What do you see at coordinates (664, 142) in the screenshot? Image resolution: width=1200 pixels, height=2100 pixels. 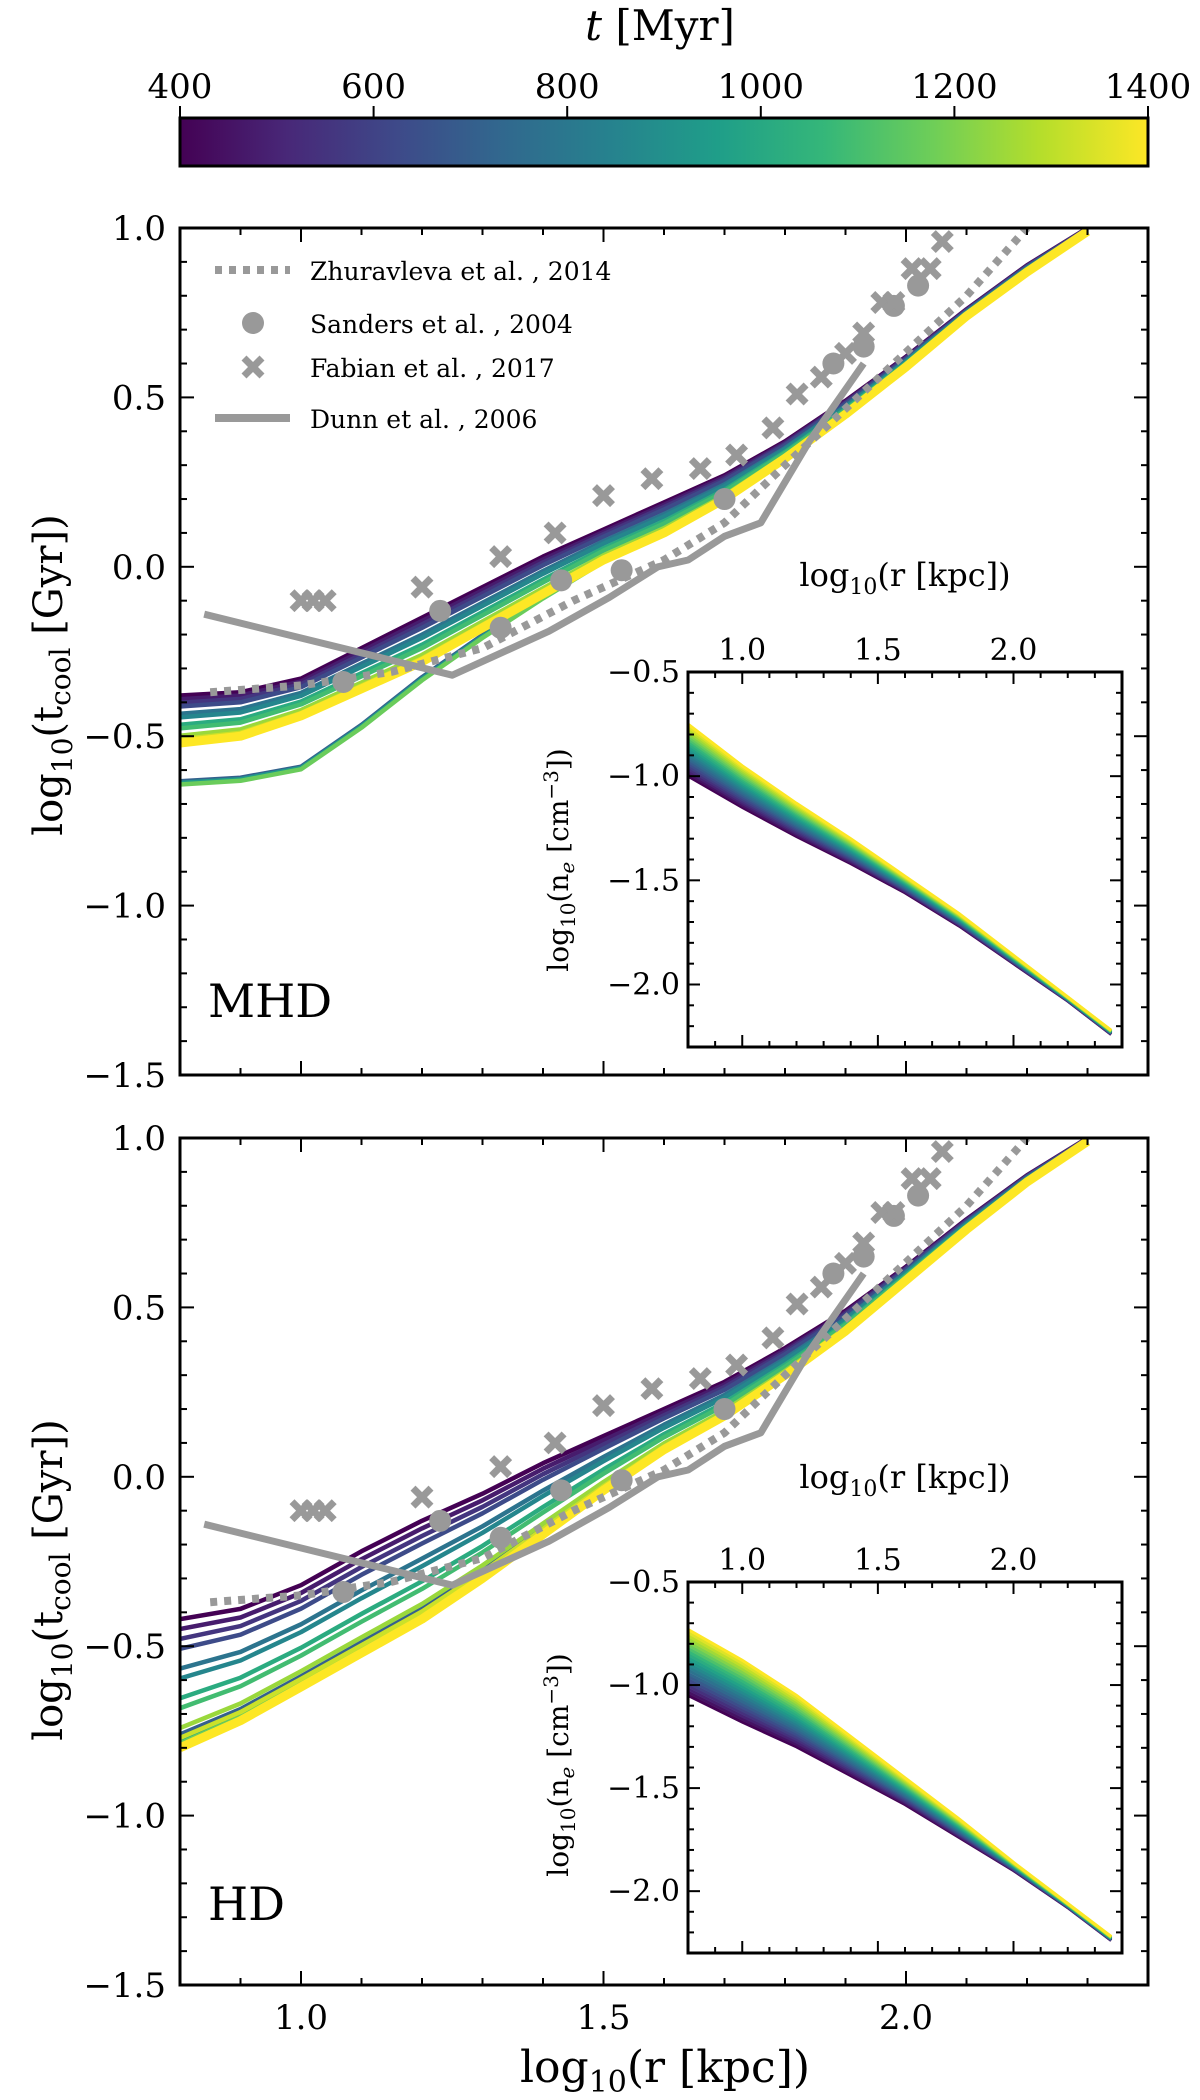 I see `colorbar-gradient` at bounding box center [664, 142].